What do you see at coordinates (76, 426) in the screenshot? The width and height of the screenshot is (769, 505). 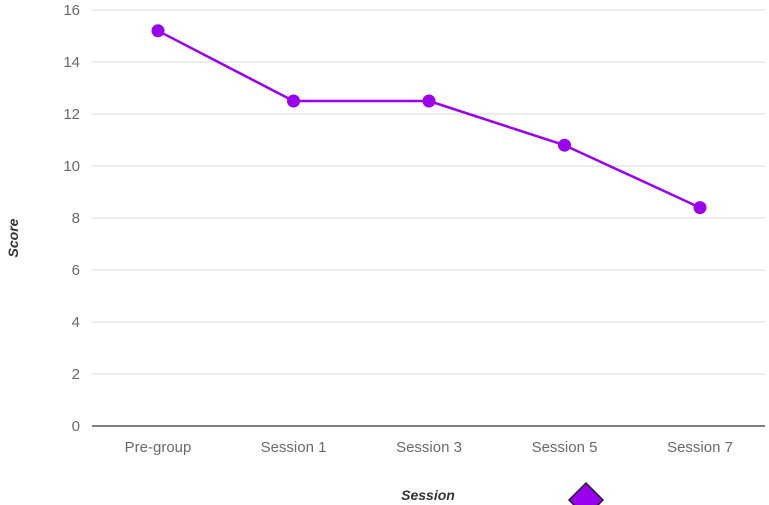 I see `y-tick-label: 0` at bounding box center [76, 426].